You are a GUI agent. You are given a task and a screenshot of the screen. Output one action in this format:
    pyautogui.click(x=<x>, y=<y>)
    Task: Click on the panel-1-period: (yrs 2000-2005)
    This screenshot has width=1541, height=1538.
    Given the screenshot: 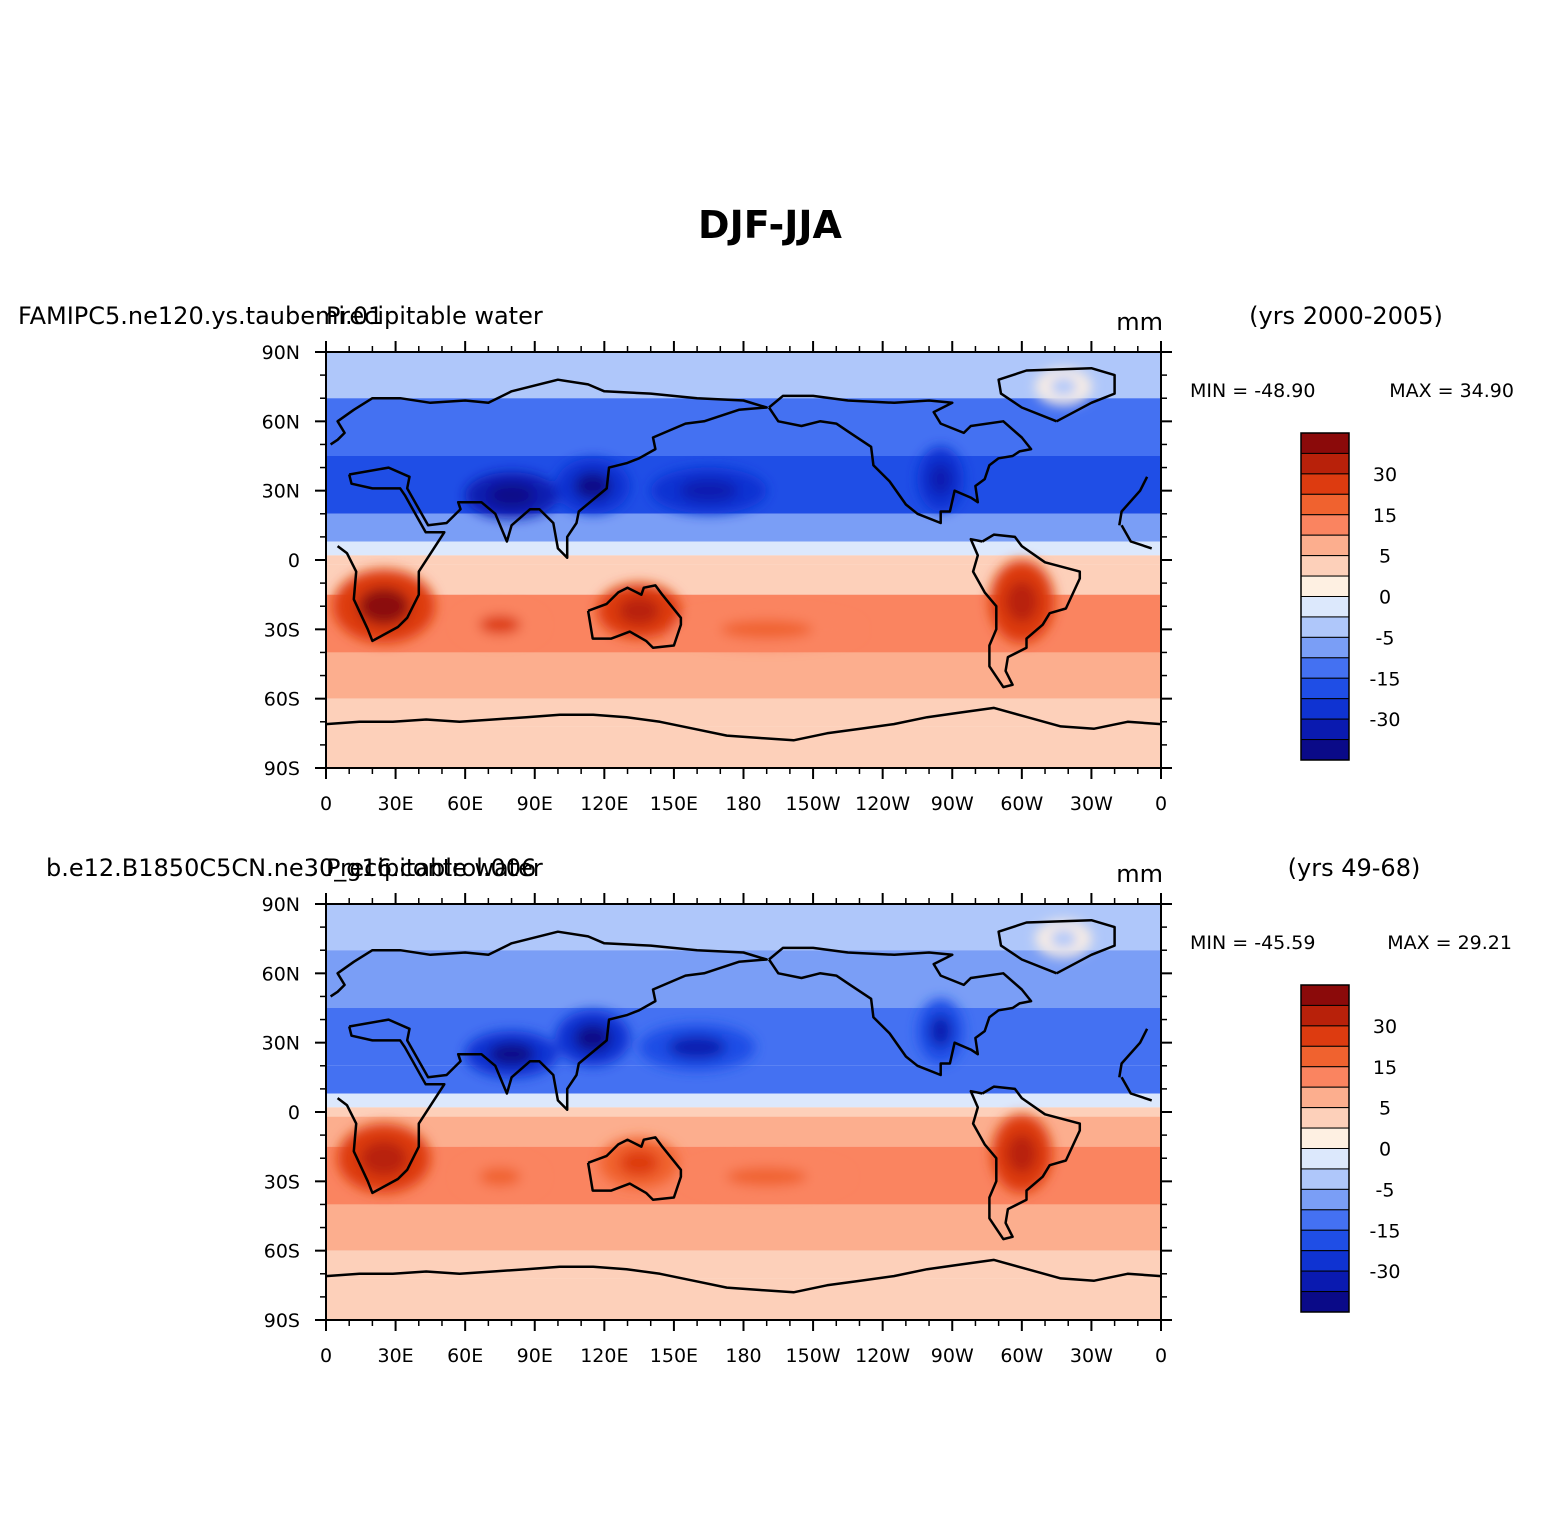 What is the action you would take?
    pyautogui.click(x=1346, y=316)
    